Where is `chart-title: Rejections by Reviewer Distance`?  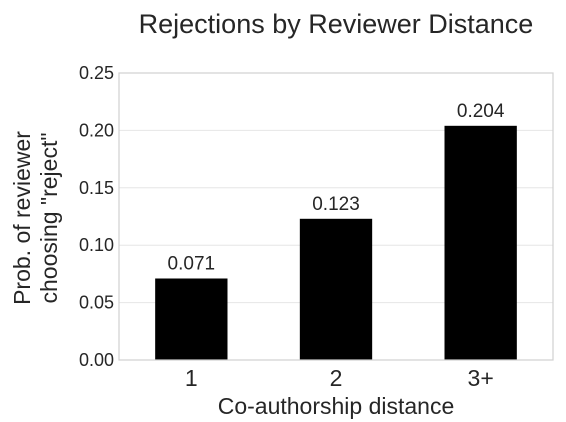 chart-title: Rejections by Reviewer Distance is located at coordinates (336, 24).